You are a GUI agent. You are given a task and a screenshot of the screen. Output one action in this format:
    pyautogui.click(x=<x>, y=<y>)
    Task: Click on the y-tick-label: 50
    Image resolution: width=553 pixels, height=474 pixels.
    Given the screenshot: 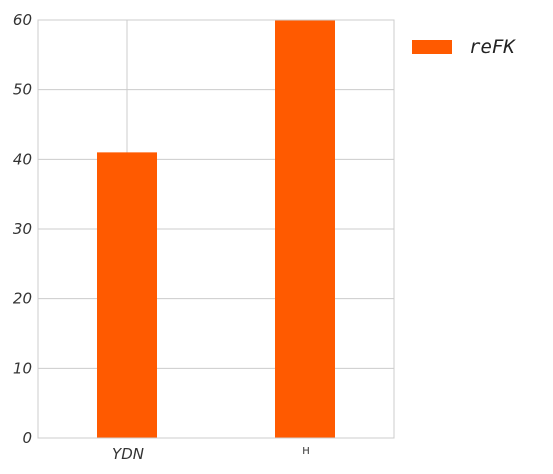 What is the action you would take?
    pyautogui.click(x=22, y=90)
    